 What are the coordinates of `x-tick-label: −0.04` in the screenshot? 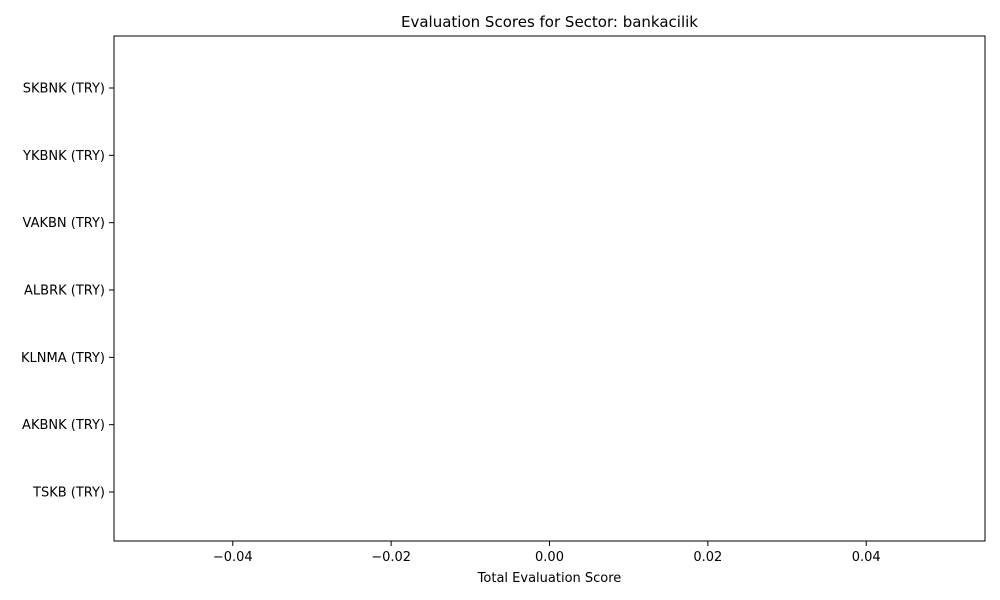 It's located at (233, 557).